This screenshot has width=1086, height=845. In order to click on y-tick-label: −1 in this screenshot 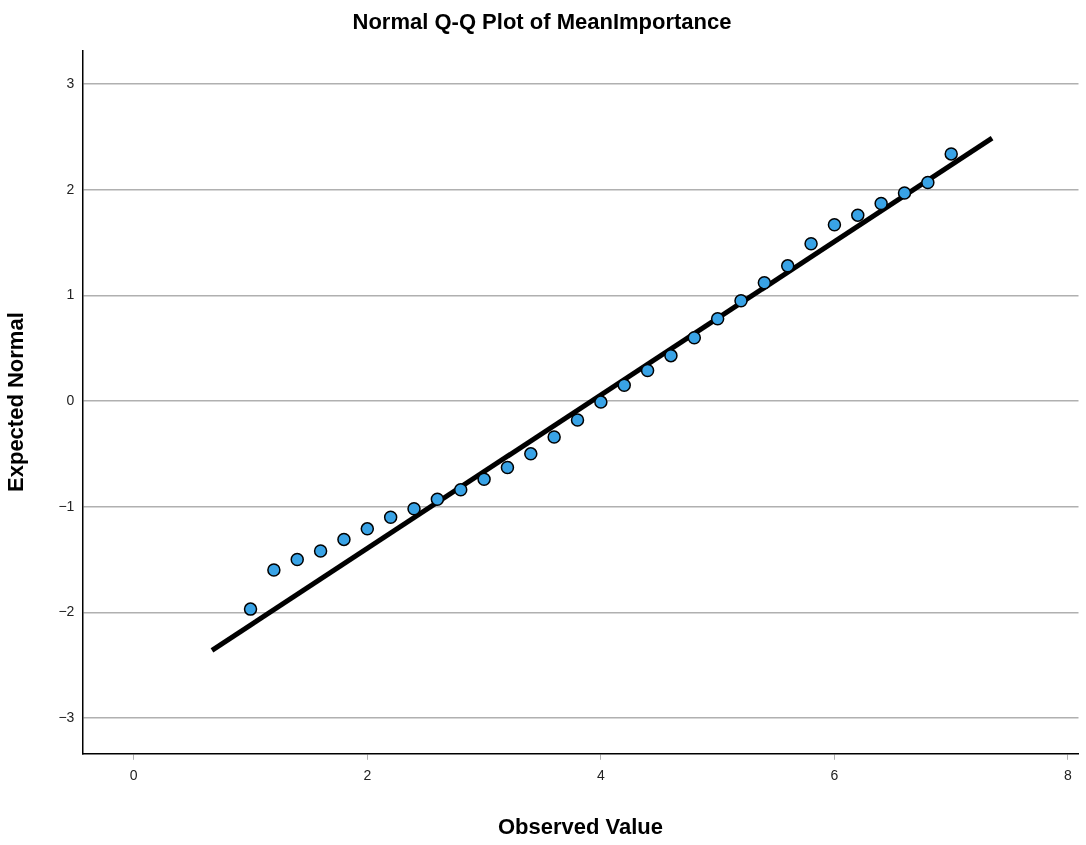, I will do `click(66, 505)`.